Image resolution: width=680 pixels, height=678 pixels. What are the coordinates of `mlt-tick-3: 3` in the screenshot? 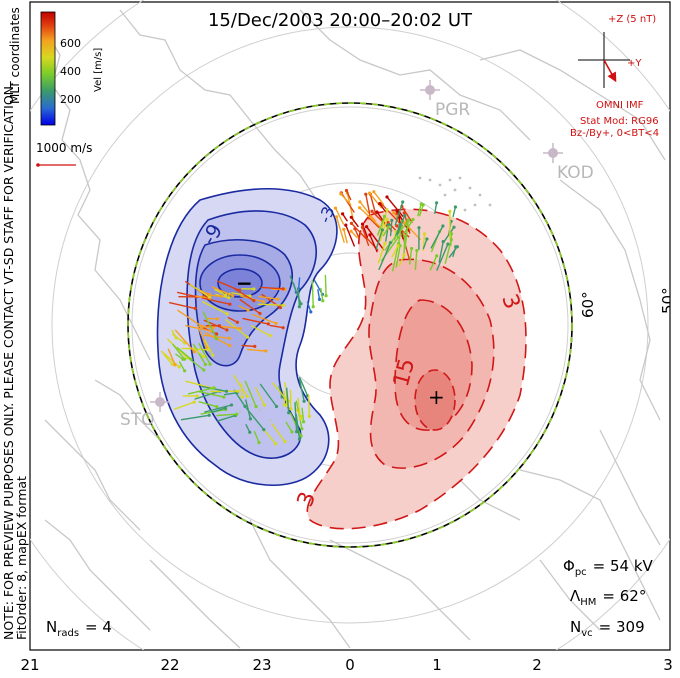 It's located at (668, 665).